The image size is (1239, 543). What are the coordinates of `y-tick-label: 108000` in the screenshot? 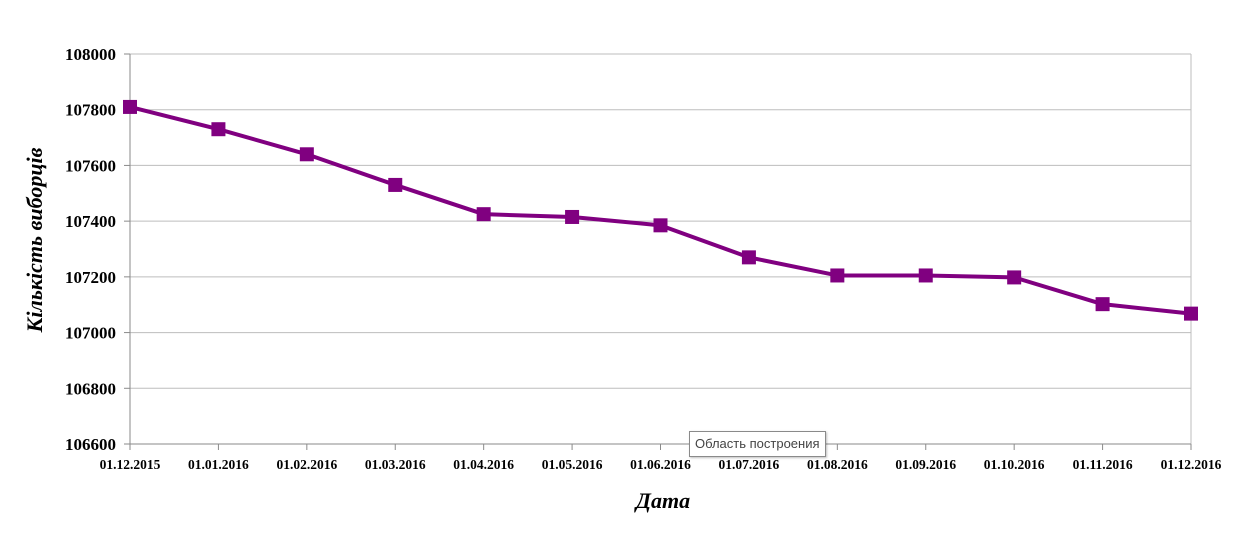 It's located at (90, 54).